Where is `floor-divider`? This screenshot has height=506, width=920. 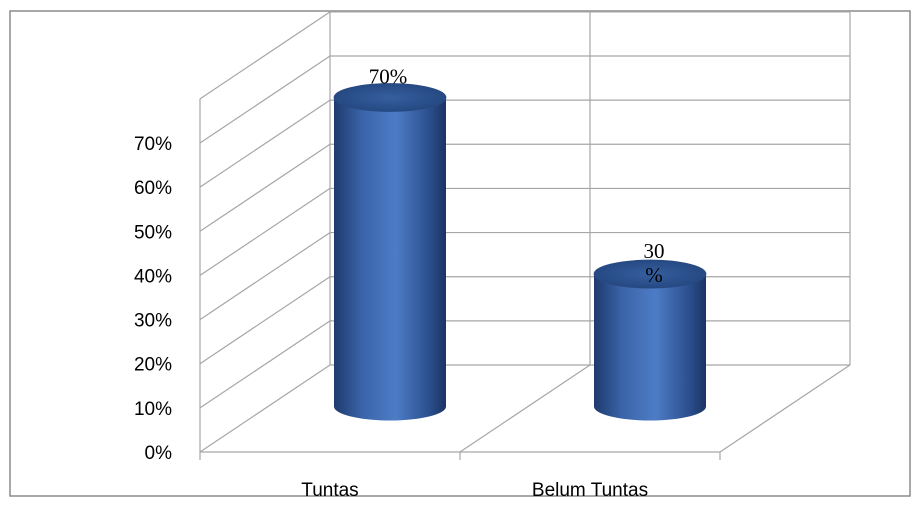 floor-divider is located at coordinates (525, 408).